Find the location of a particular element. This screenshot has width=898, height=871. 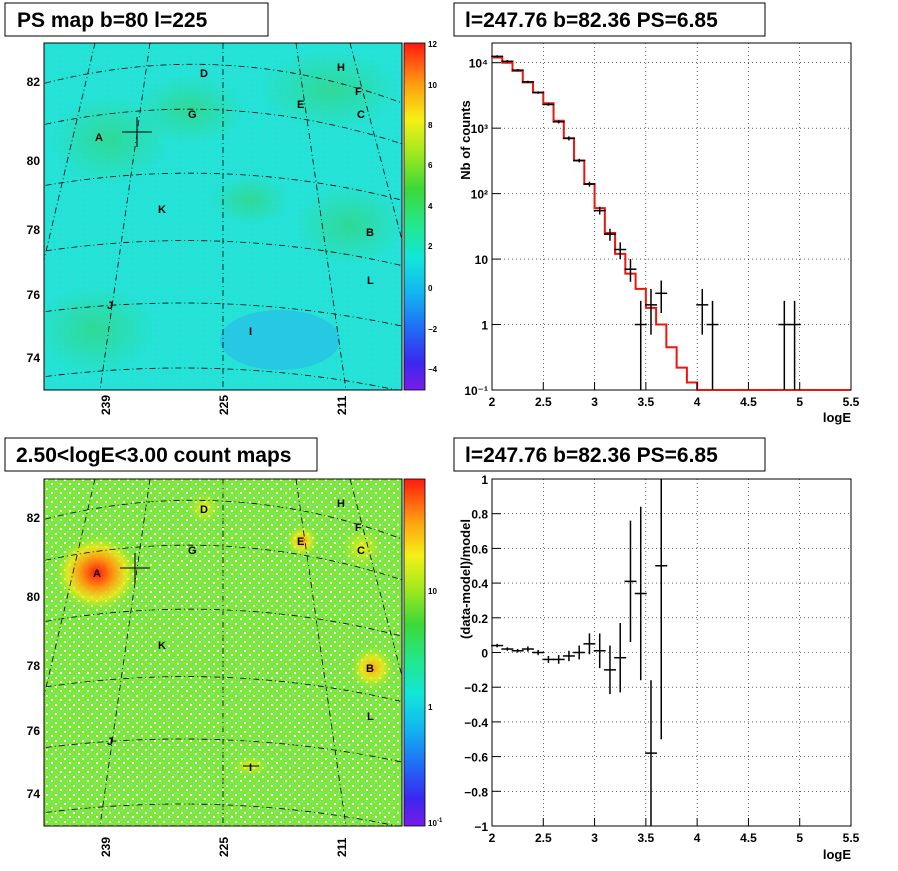

spectrum-ytick-label: 10³ is located at coordinates (479, 129).